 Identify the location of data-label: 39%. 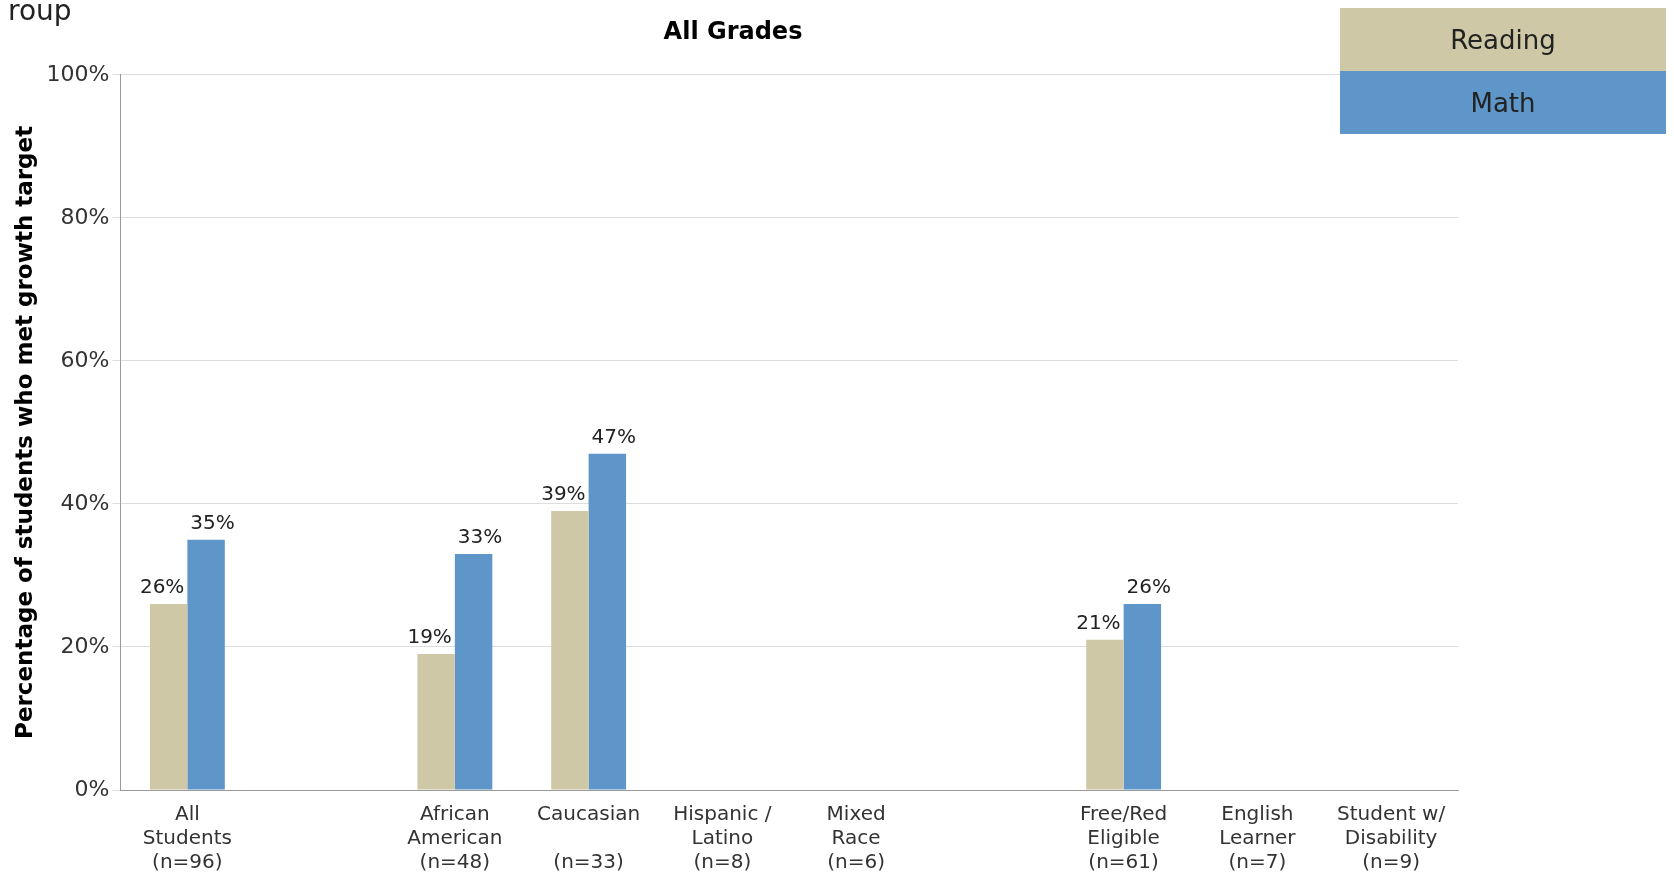
(563, 493).